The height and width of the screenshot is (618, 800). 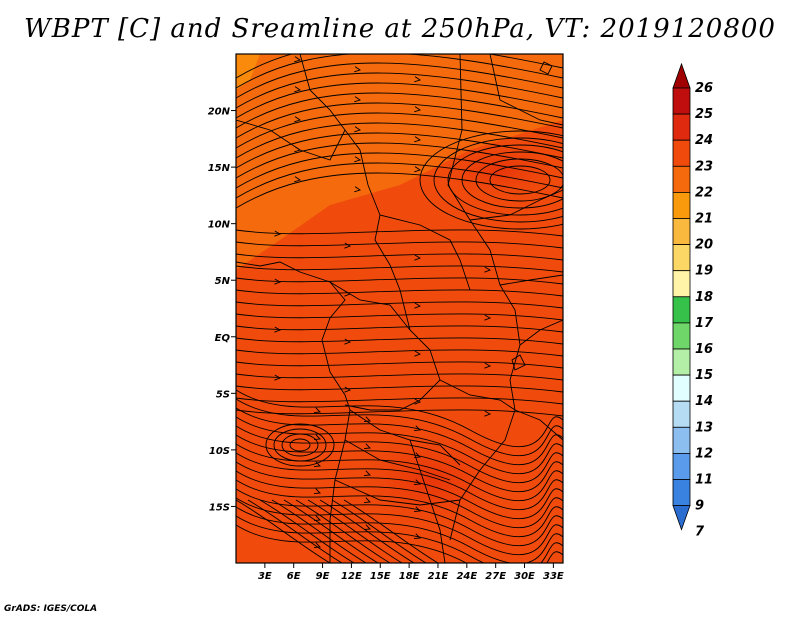 I want to click on lon-tick-label: 18E, so click(x=409, y=576).